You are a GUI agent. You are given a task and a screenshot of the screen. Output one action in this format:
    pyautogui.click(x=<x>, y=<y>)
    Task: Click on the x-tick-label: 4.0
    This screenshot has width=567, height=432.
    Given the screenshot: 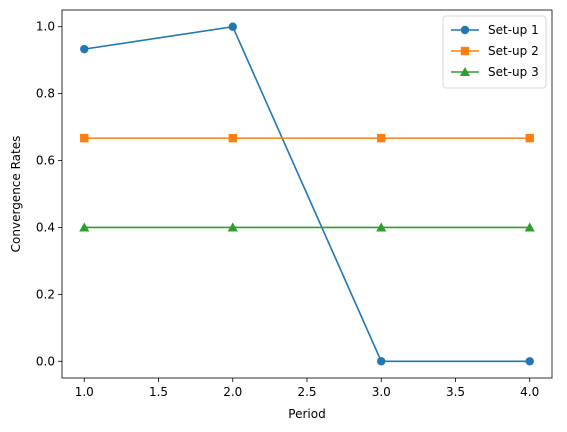 What is the action you would take?
    pyautogui.click(x=529, y=392)
    